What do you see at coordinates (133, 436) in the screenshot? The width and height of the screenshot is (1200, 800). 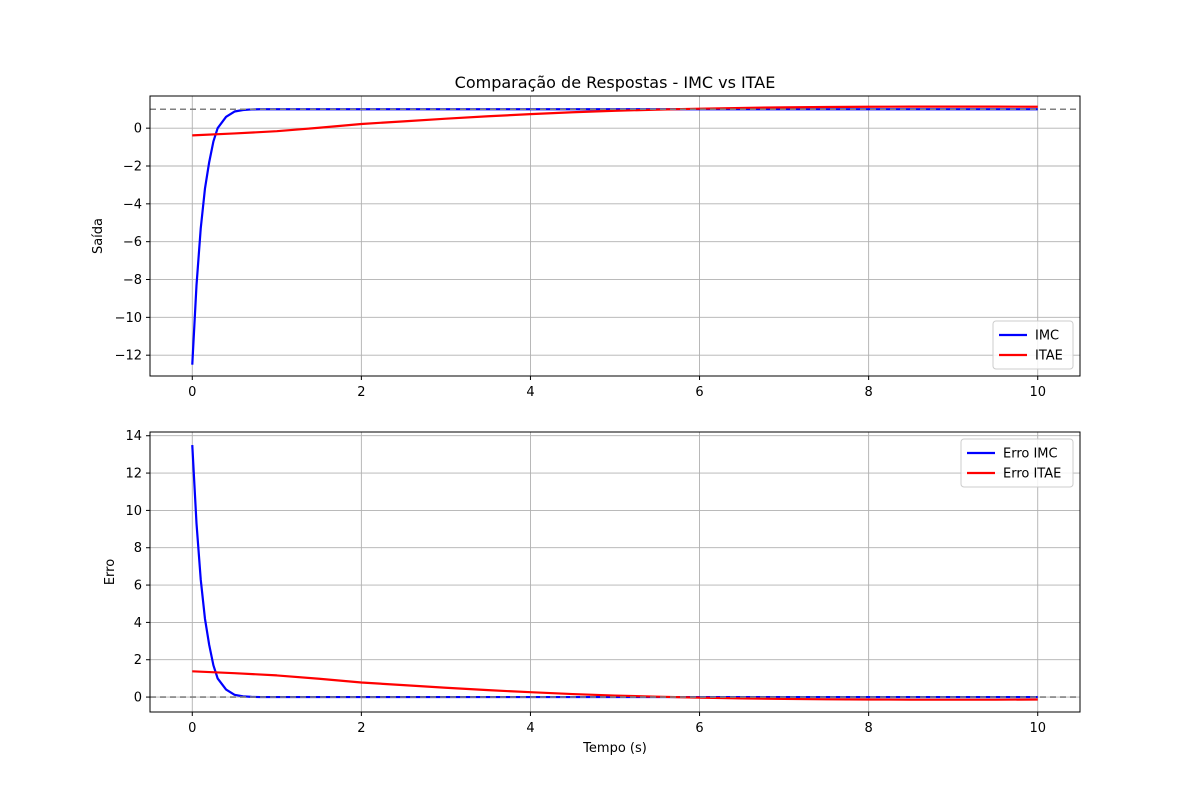 I see `bottom-y-tick-label: 14` at bounding box center [133, 436].